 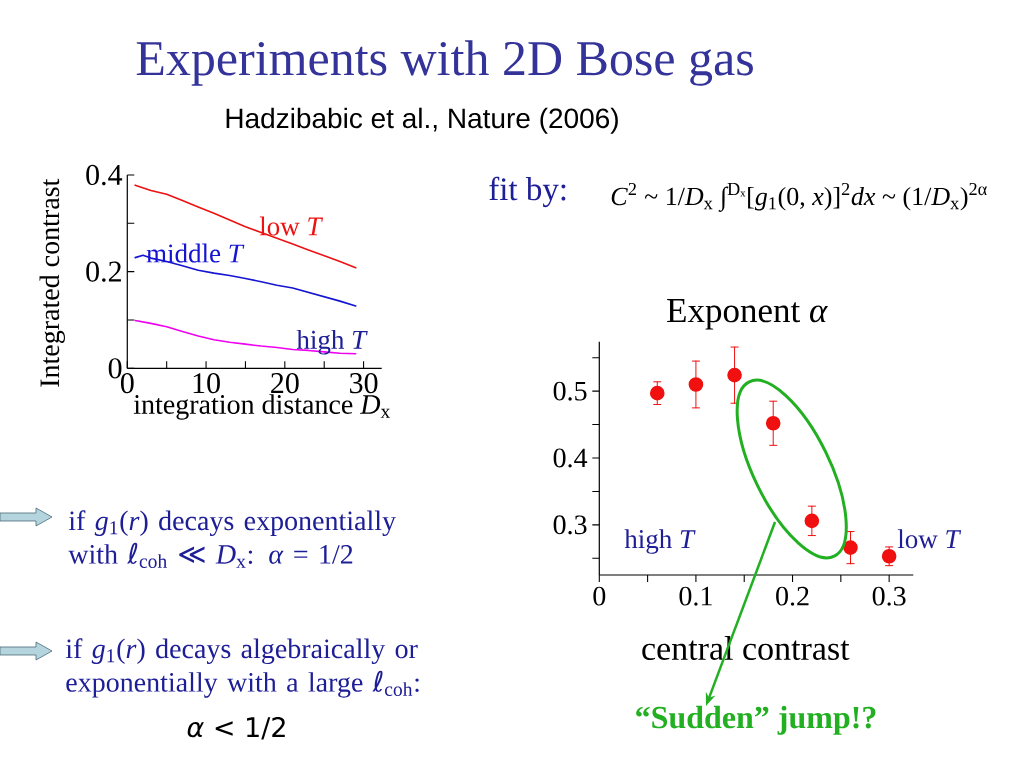 What do you see at coordinates (115, 368) in the screenshot?
I see `y-tick-label: 0` at bounding box center [115, 368].